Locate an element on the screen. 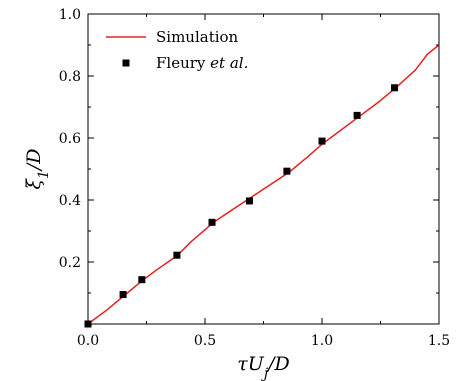 The image size is (459, 381). y-axis-label: ξ1/D is located at coordinates (37, 168).